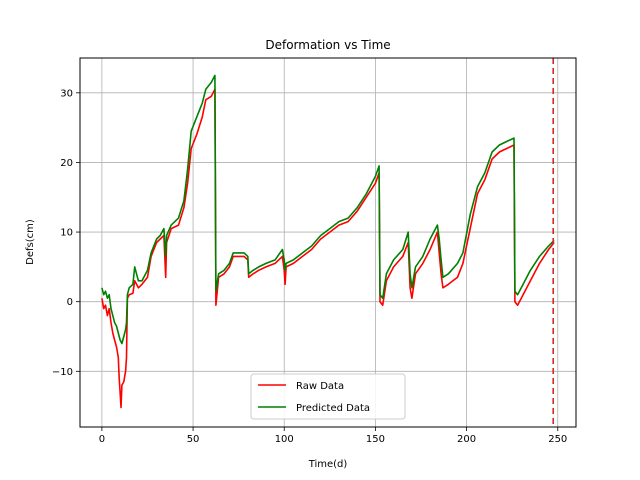  What do you see at coordinates (375, 439) in the screenshot?
I see `x-tick-label: 150` at bounding box center [375, 439].